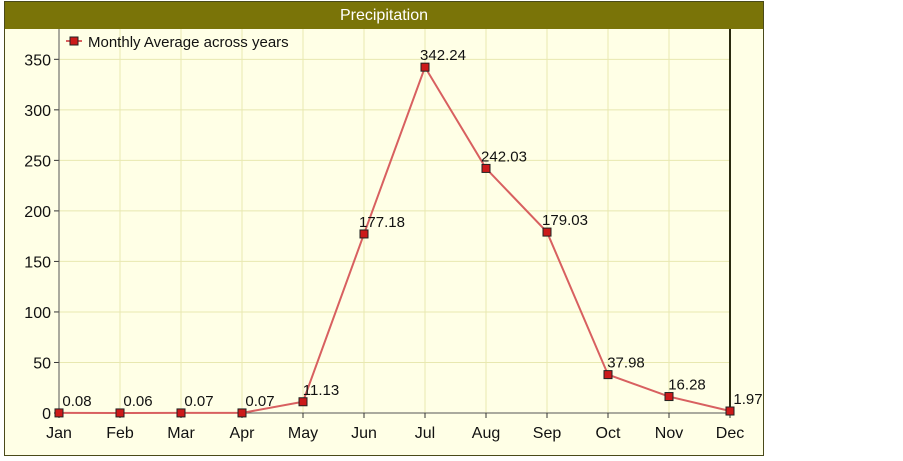 This screenshot has width=903, height=461. I want to click on y-tick-label: 150, so click(37, 262).